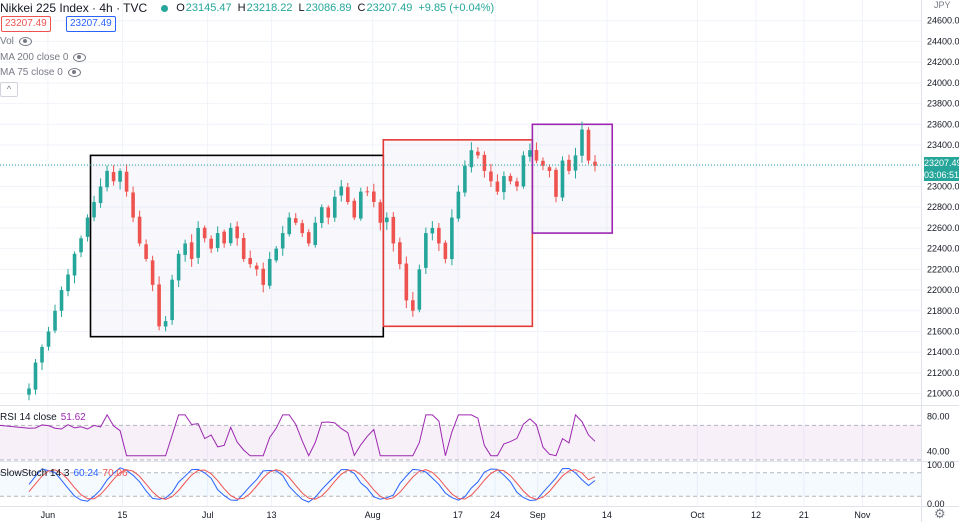 This screenshot has height=522, width=959. Describe the element at coordinates (312, 485) in the screenshot. I see `stoch-k-line` at that location.